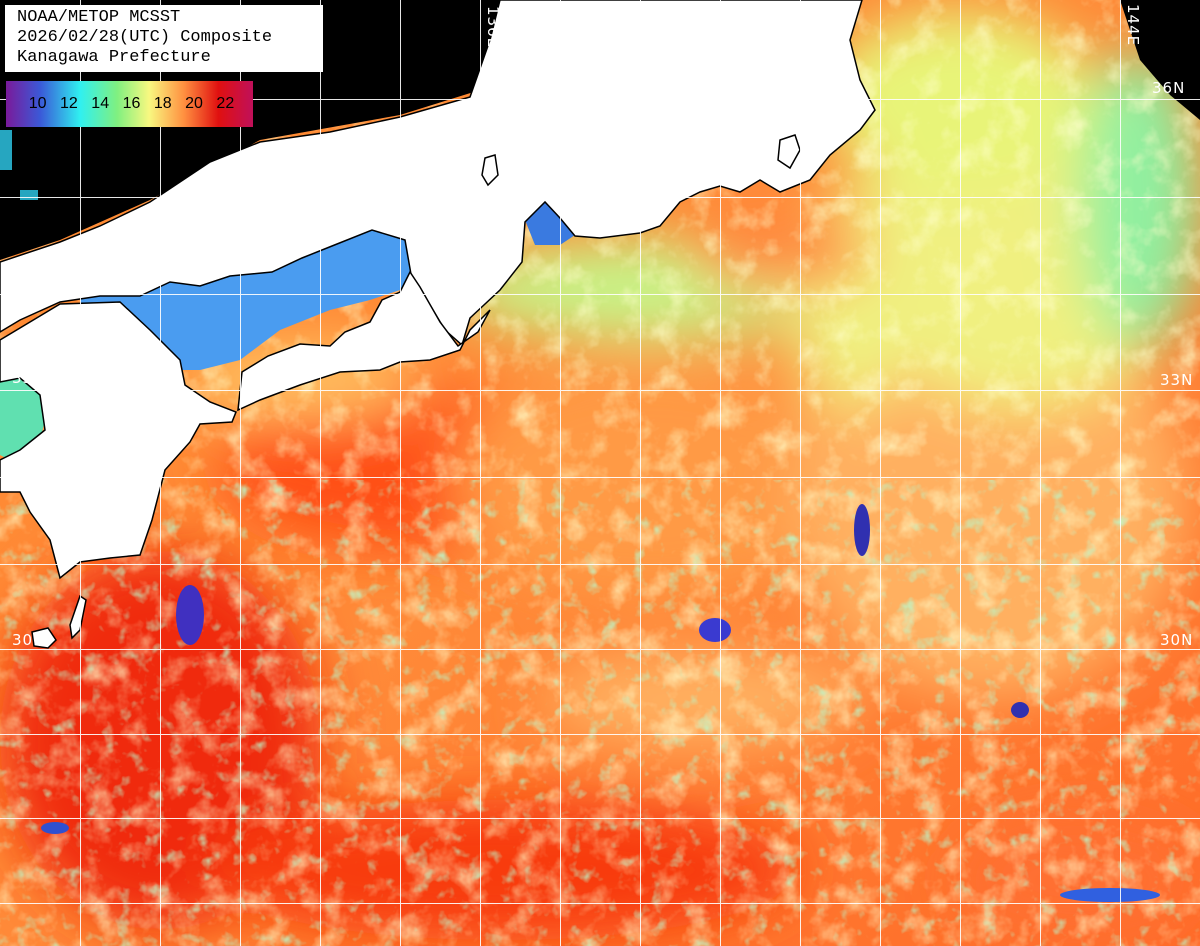 This screenshot has height=946, width=1200. Describe the element at coordinates (1133, 25) in the screenshot. I see `lon-label-144e: 144E` at that location.